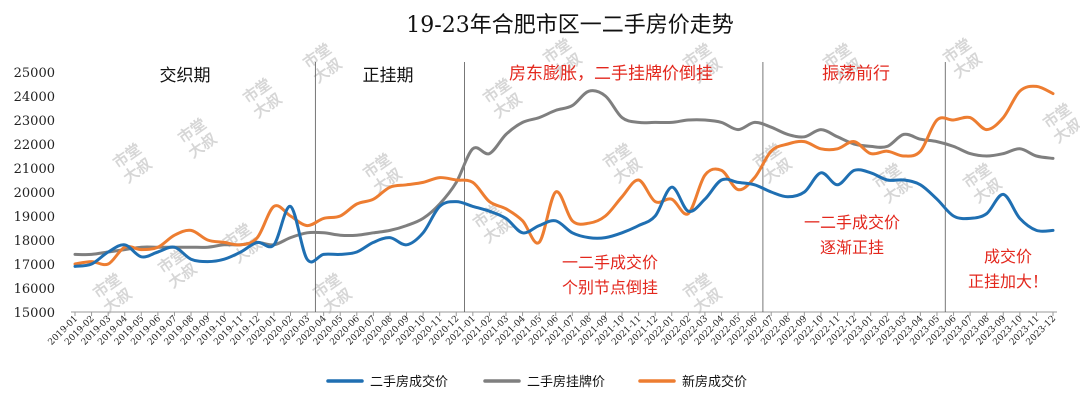  Describe the element at coordinates (388, 76) in the screenshot. I see `phase-label: 正挂期` at that location.